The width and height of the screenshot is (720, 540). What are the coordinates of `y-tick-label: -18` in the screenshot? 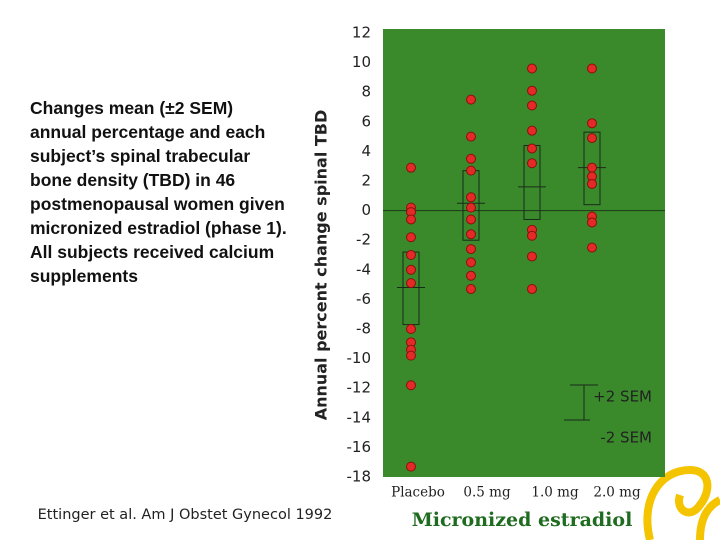 It's located at (359, 477).